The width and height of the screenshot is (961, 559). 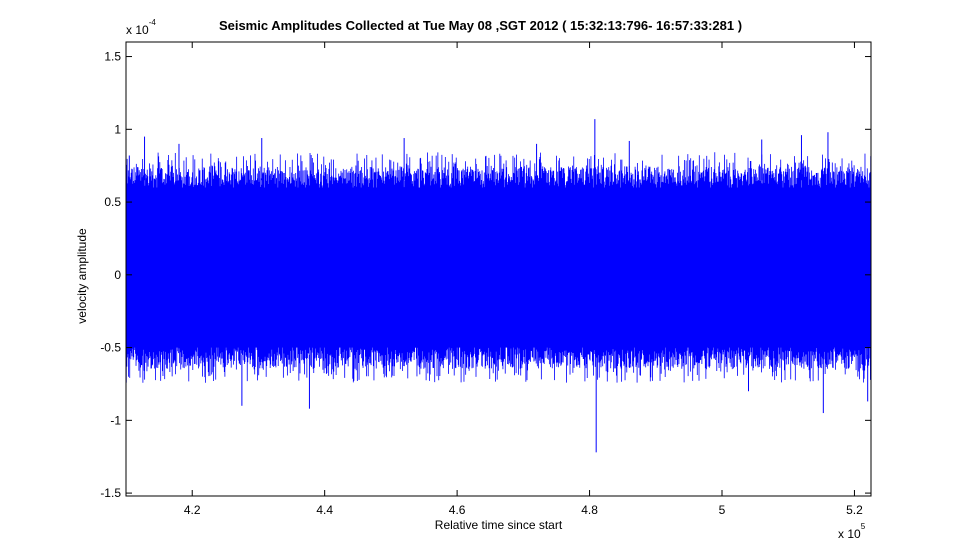 I want to click on y-axis-label: velocity amplitude, so click(x=82, y=276).